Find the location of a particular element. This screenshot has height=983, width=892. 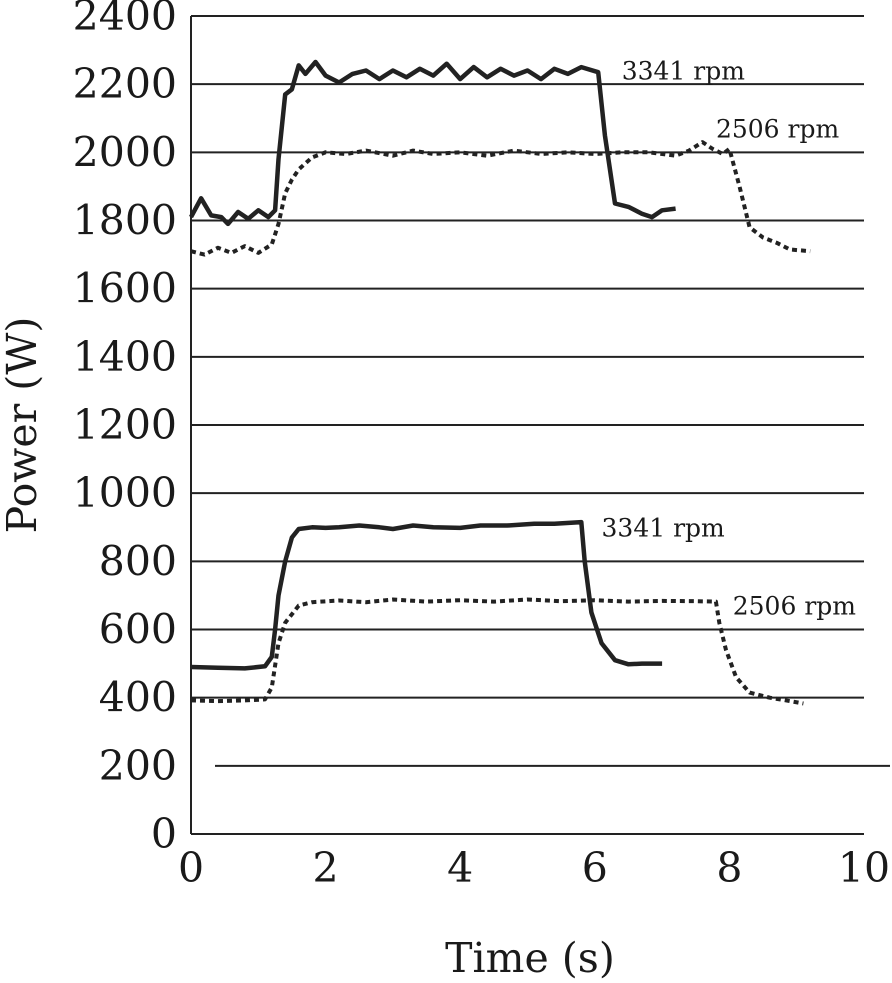

y-tick-label: 2400 is located at coordinates (125, 20).